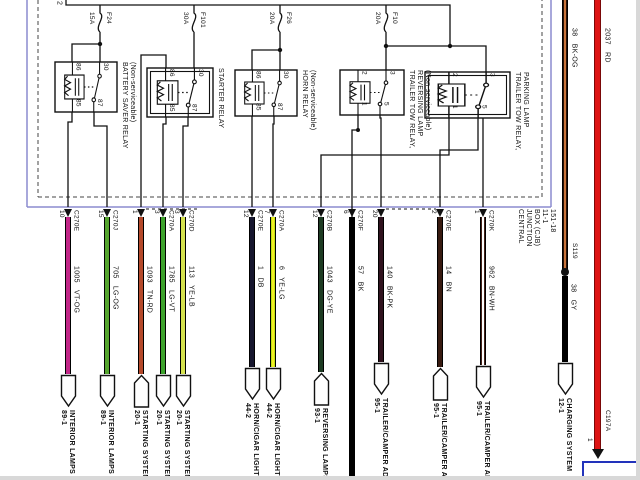 The width and height of the screenshot is (640, 480). I want to click on fuse-name-label: F101, so click(202, 20).